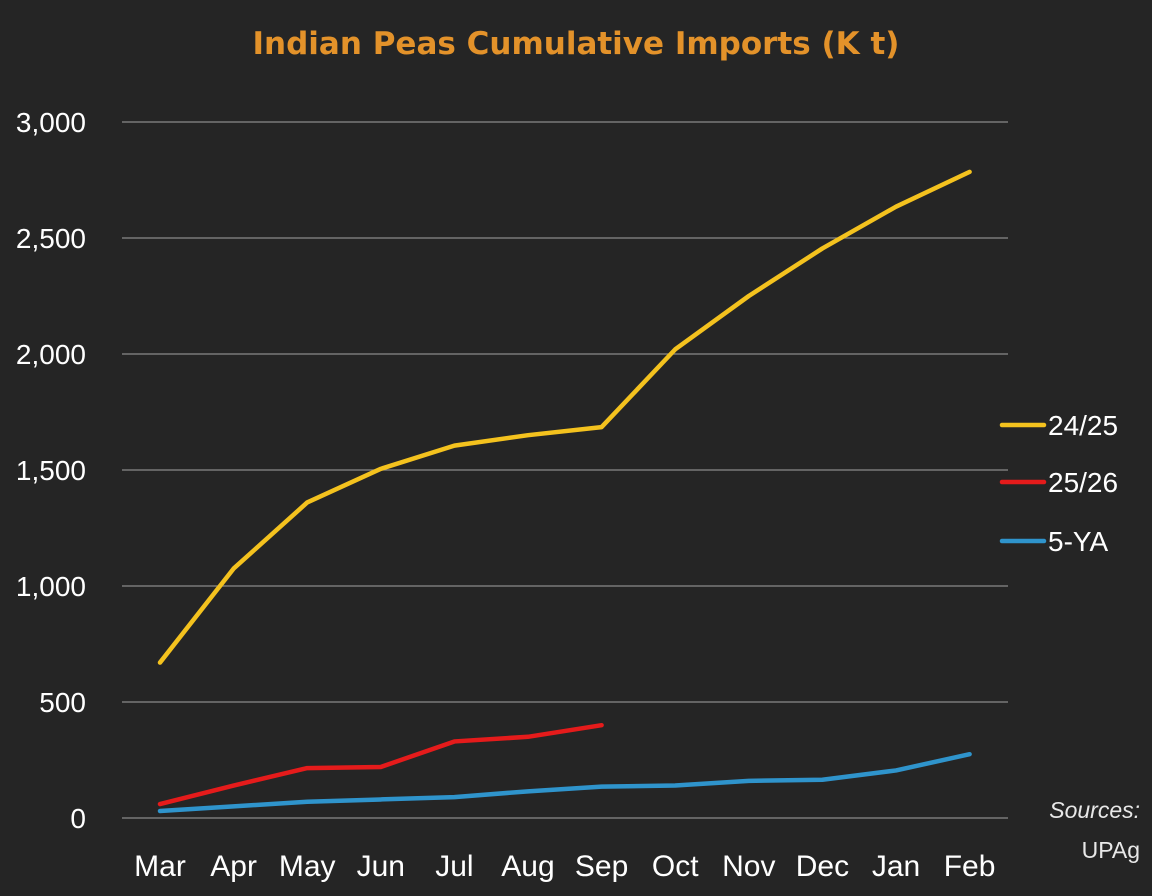 The width and height of the screenshot is (1152, 896). I want to click on y-axis-tick-labels: 0 500 1,000 1,500 2,000 2,500 3,000, so click(51, 470).